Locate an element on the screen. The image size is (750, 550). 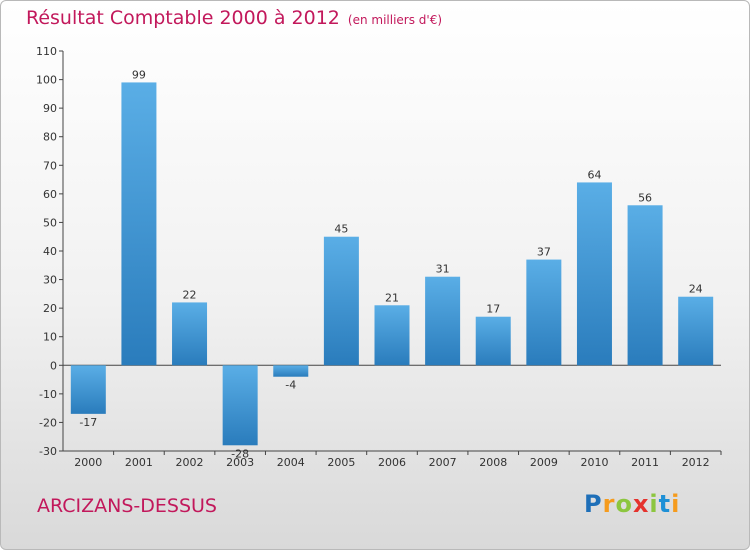
y-tick-label: 100 is located at coordinates (46, 80).